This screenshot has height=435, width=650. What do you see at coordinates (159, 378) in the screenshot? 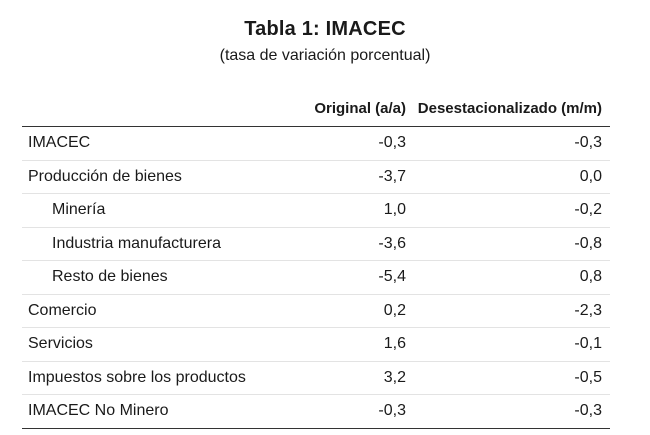
I see `row-label: Impuestos sobre los productos` at bounding box center [159, 378].